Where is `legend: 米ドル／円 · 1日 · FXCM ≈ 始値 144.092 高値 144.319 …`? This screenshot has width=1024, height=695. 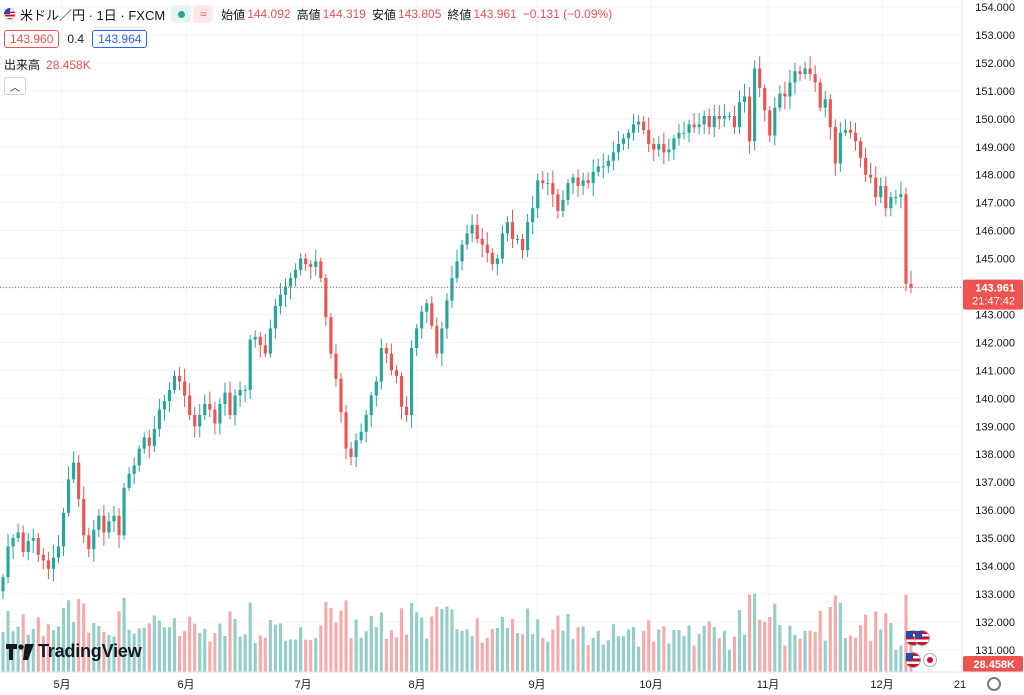 legend: 米ドル／円 · 1日 · FXCM ≈ 始値 144.092 高値 144.319 … is located at coordinates (311, 49).